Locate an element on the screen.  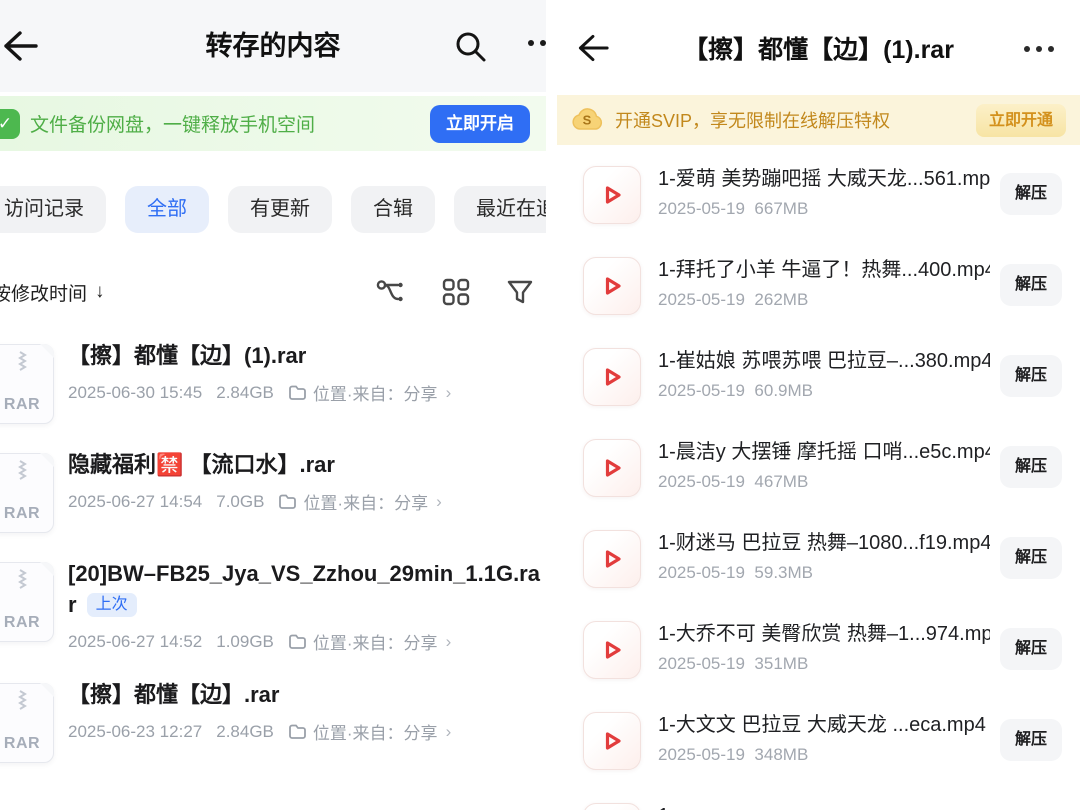
video-name: 1-财迷马 巴拉豆 热舞–1080...f19.mp4 is located at coordinates (824, 543).